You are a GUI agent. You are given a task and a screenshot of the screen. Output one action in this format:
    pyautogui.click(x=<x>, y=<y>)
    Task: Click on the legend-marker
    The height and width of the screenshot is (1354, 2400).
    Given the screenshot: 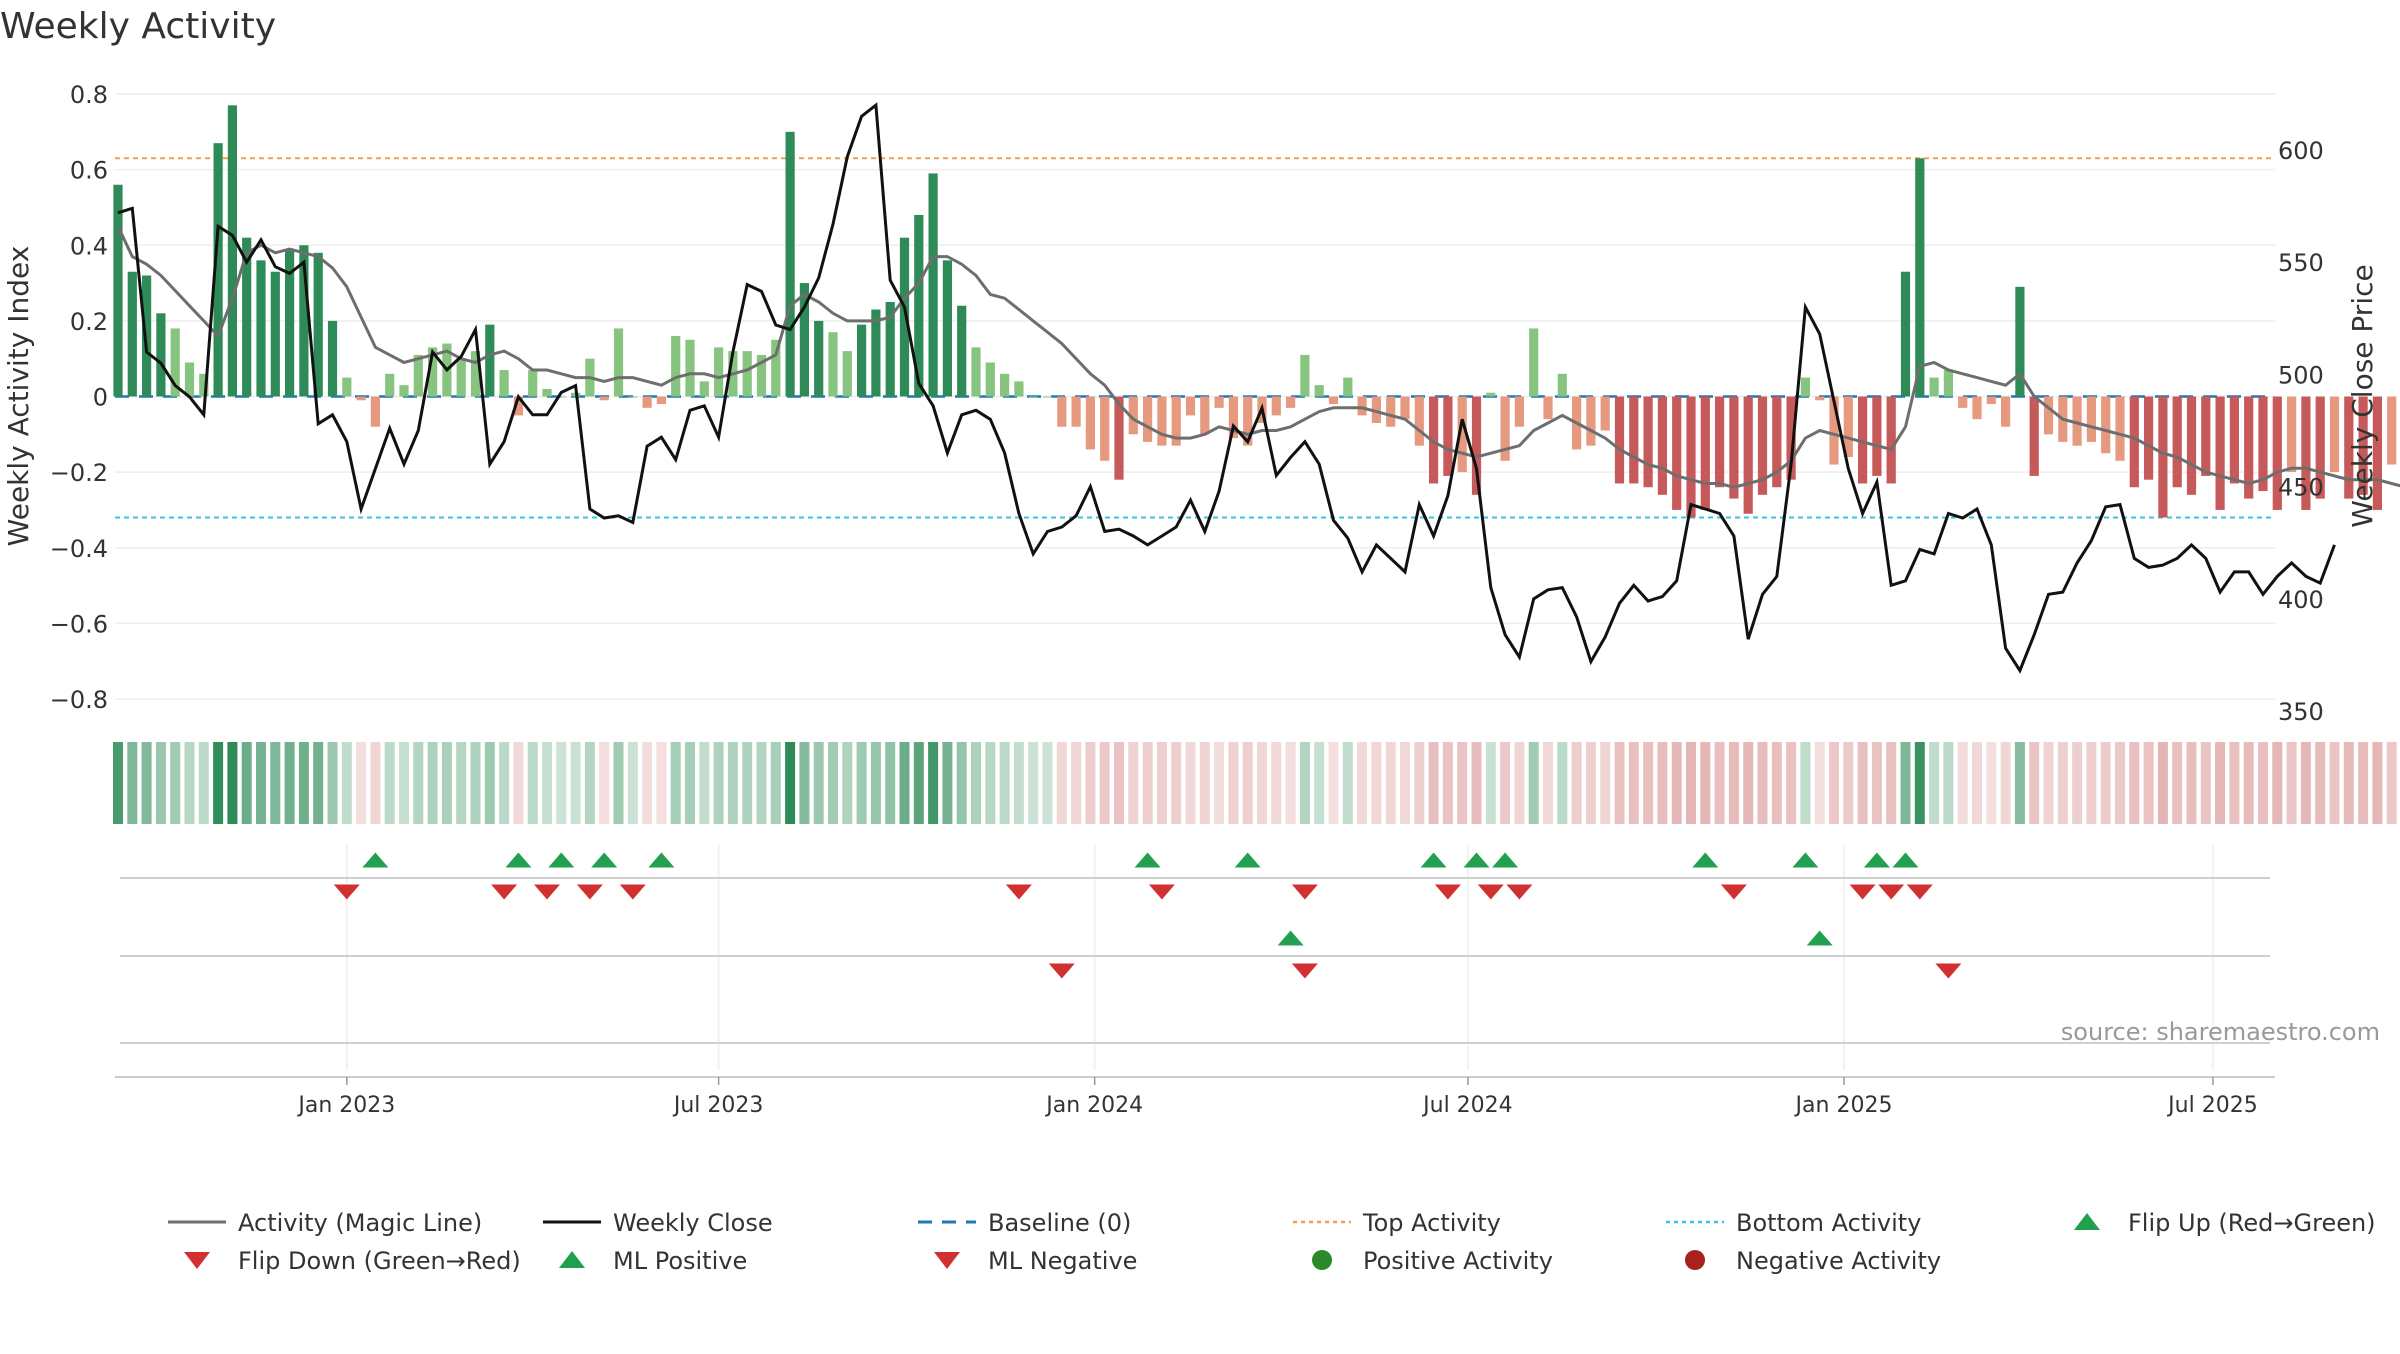 What is the action you would take?
    pyautogui.click(x=947, y=1260)
    